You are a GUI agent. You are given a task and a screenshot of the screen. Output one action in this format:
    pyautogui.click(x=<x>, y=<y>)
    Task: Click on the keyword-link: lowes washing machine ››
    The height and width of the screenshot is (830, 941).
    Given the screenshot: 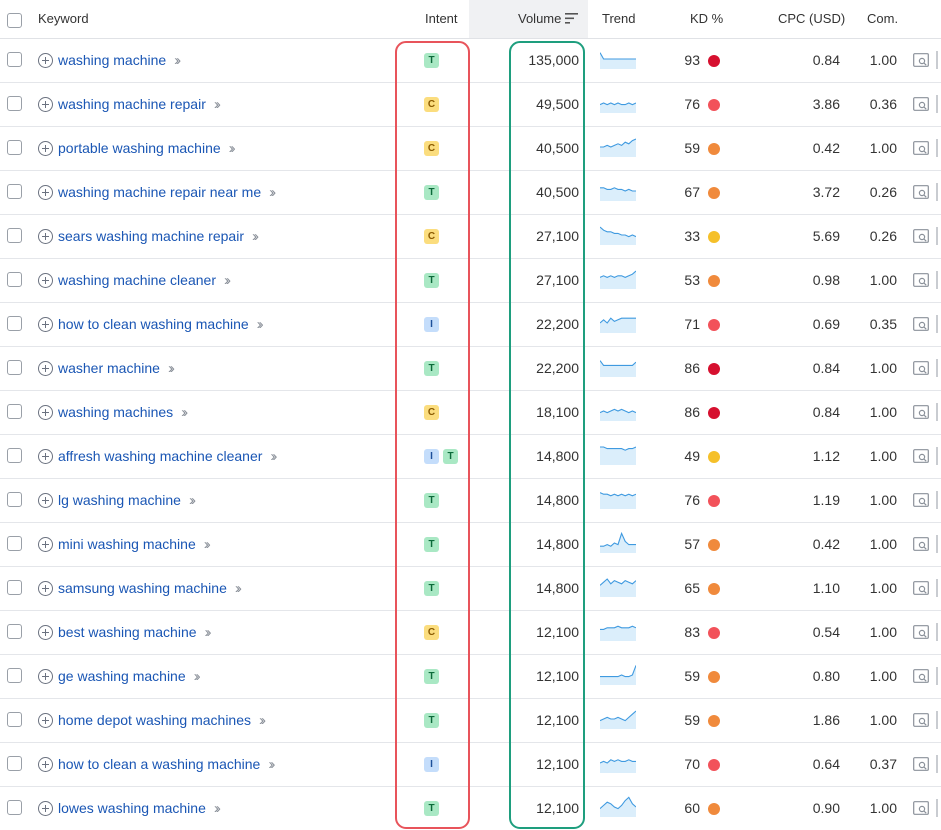 What is the action you would take?
    pyautogui.click(x=139, y=808)
    